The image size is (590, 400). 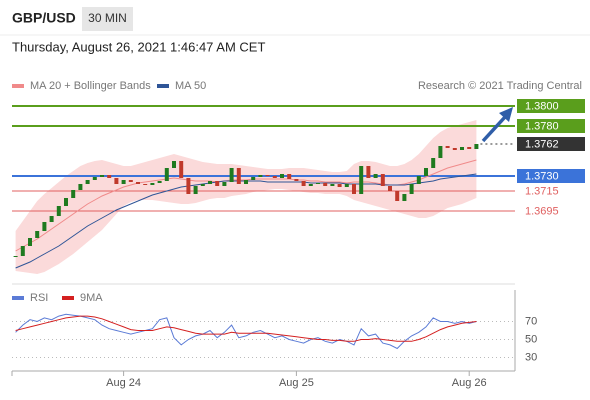 I want to click on interval: 30 MIN, so click(x=107, y=18).